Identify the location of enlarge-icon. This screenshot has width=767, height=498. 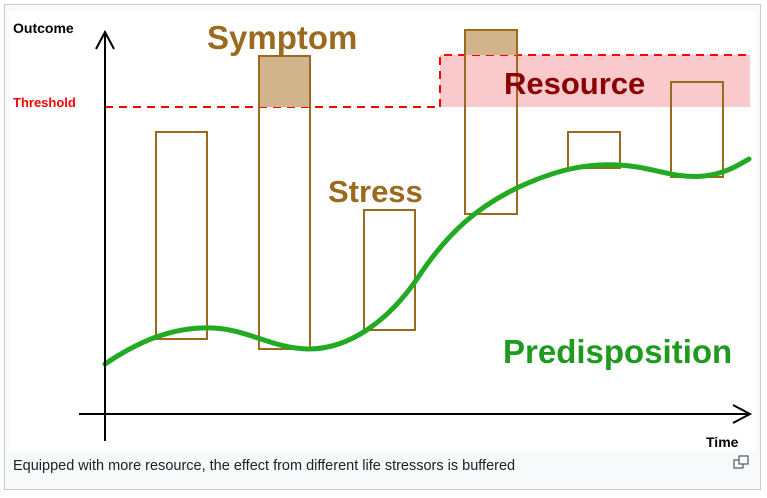
(741, 462).